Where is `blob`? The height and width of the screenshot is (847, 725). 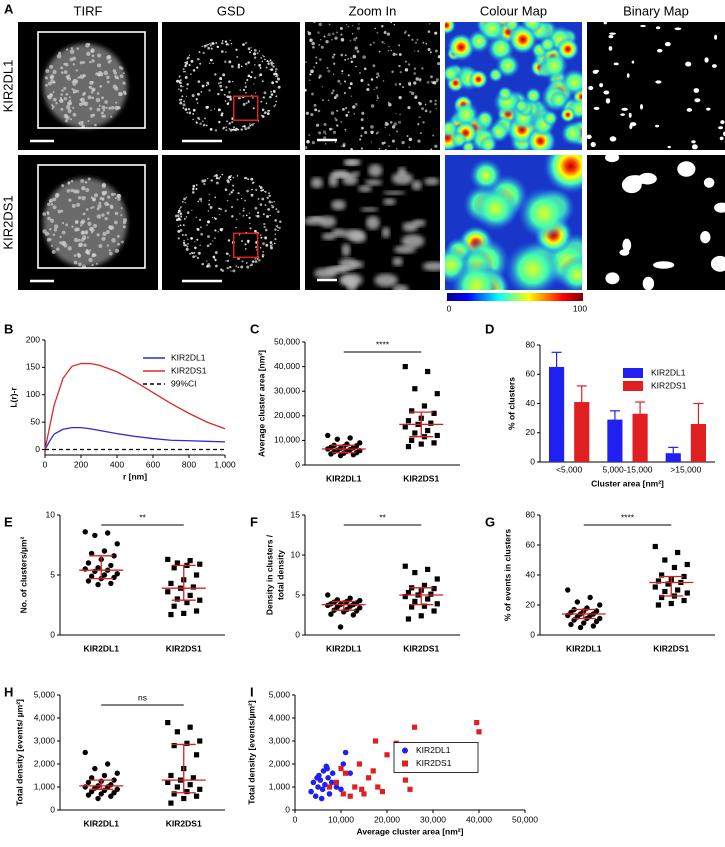 blob is located at coordinates (372, 222).